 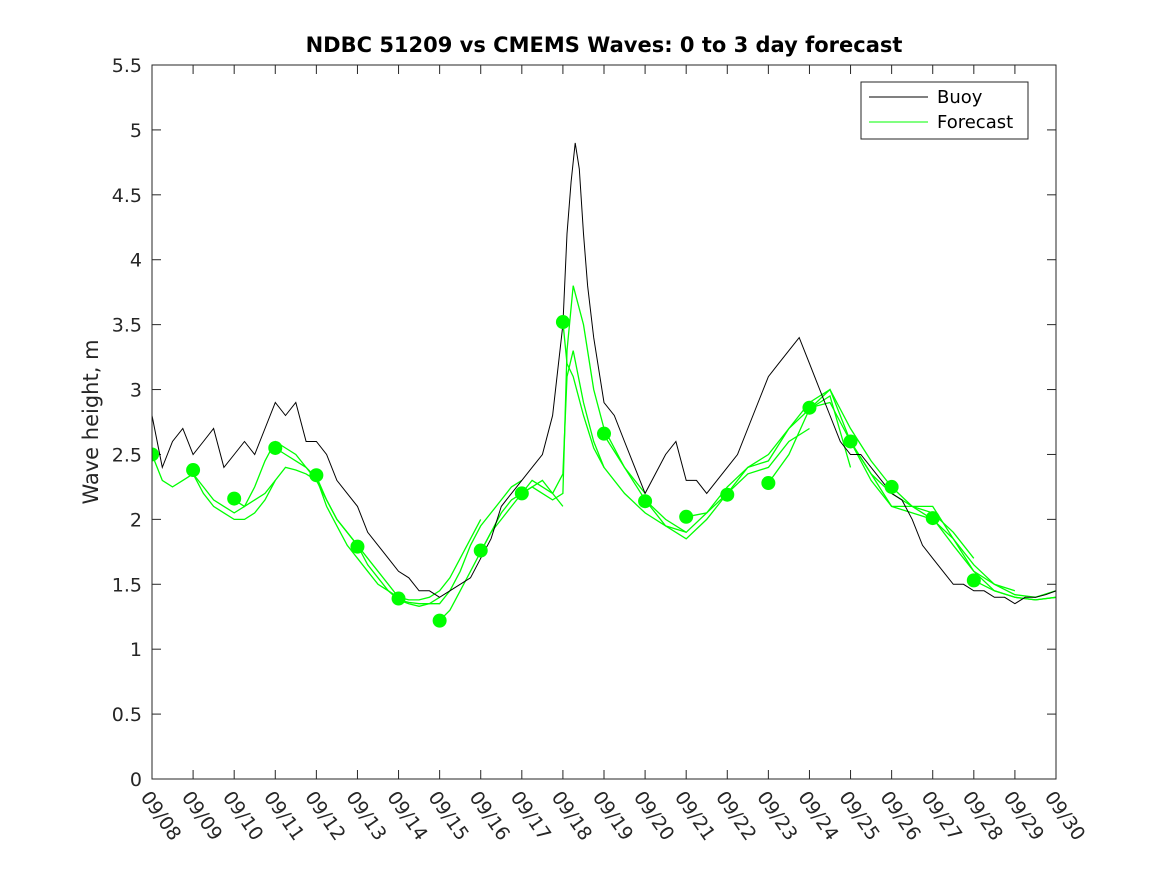 I want to click on y-tick-label: 4, so click(x=136, y=261).